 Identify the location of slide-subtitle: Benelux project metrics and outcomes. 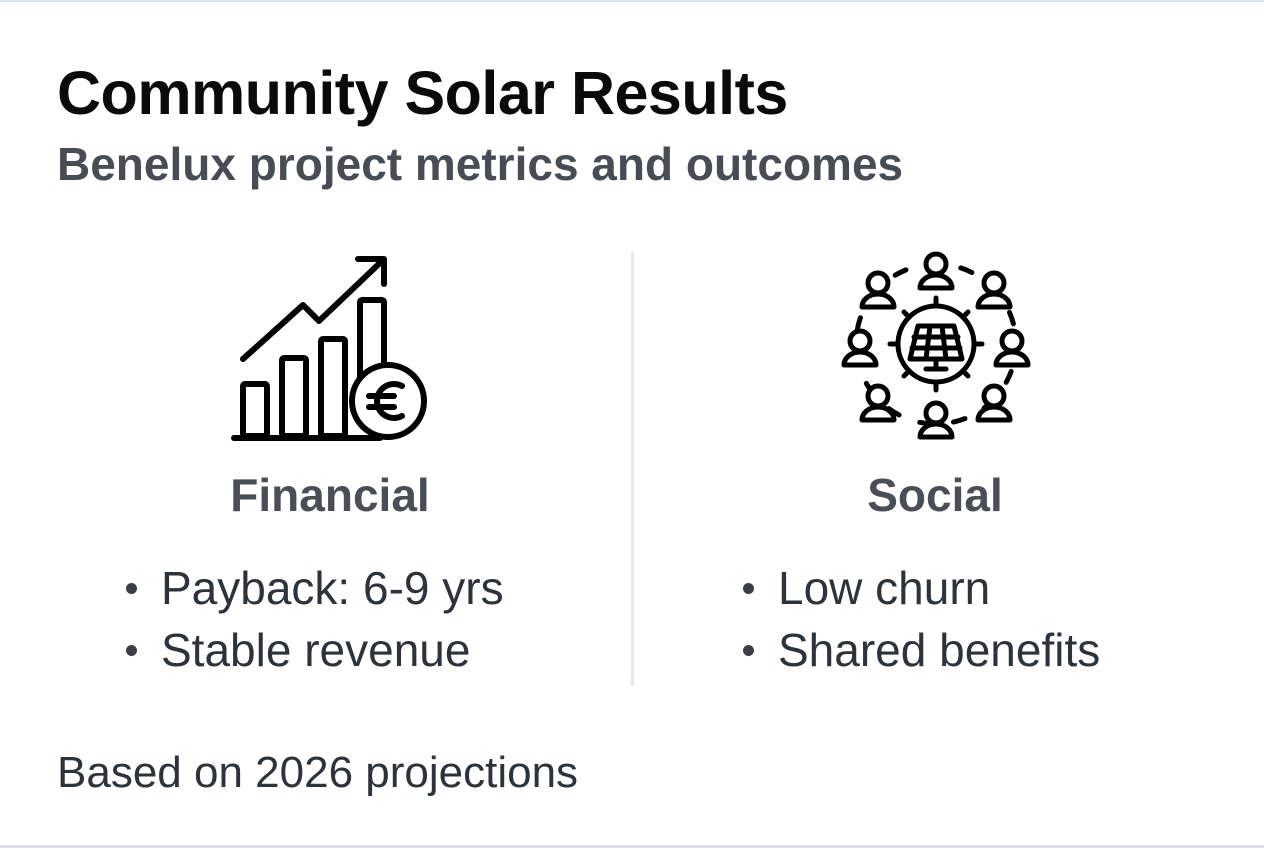
(480, 164).